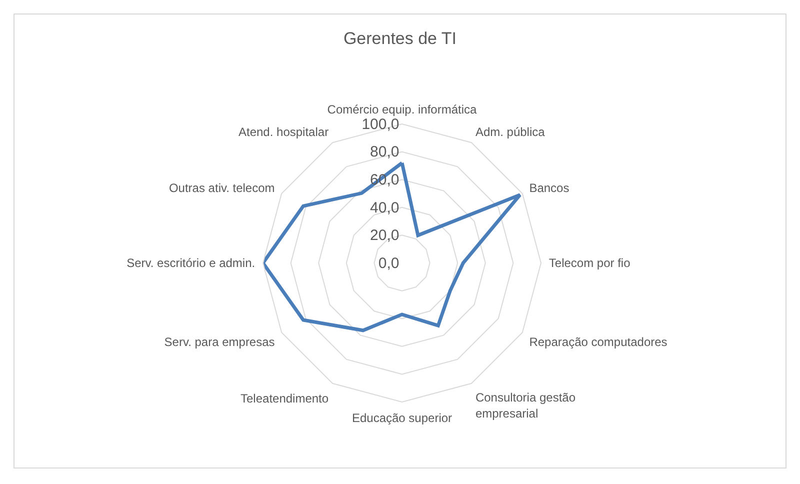  Describe the element at coordinates (589, 263) in the screenshot. I see `spoke-label: Telecom por fio` at that location.